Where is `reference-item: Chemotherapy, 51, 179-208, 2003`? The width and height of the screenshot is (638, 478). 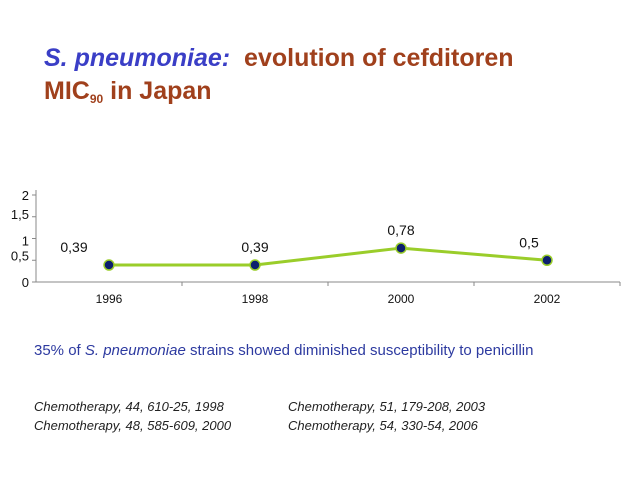
reference-item: Chemotherapy, 51, 179-208, 2003 is located at coordinates (387, 406).